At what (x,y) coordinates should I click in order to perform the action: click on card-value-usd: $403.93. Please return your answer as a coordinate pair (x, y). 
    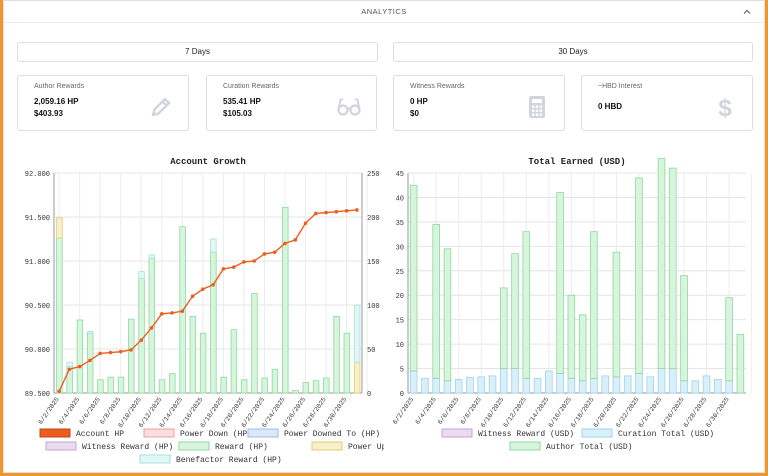
    Looking at the image, I should click on (48, 113).